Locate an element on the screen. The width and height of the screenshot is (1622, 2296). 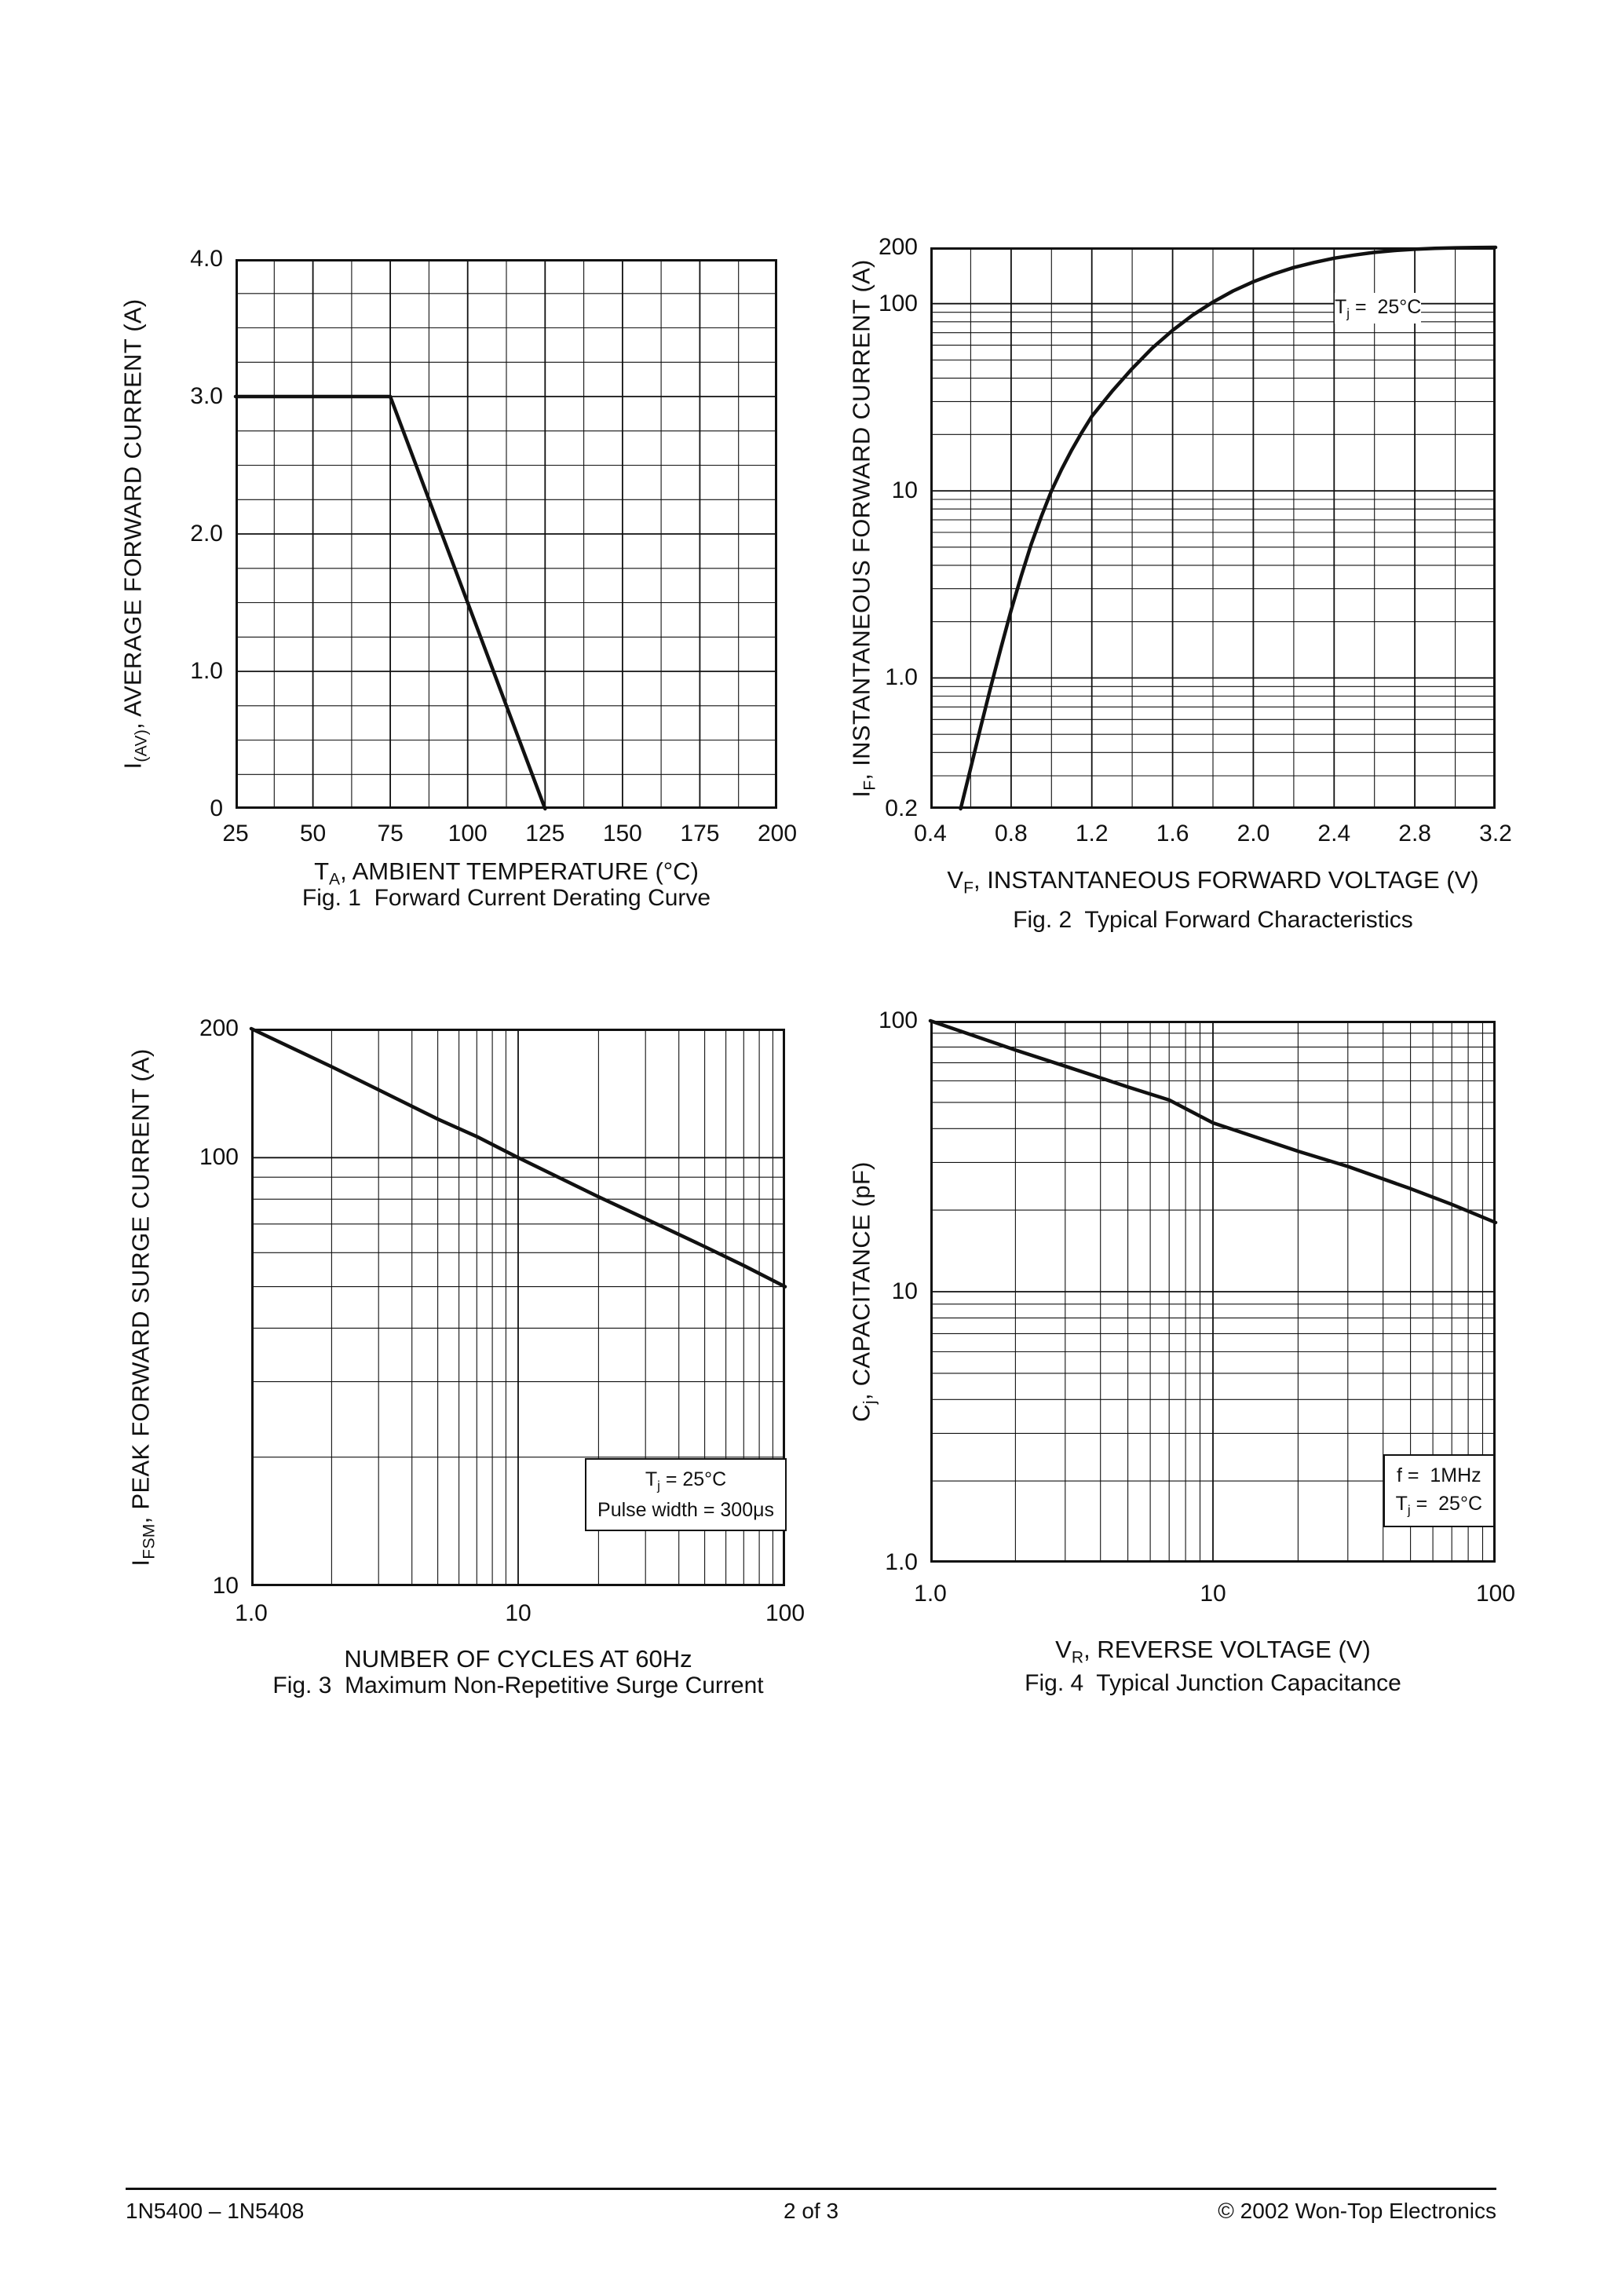
footer-rule is located at coordinates (811, 2189).